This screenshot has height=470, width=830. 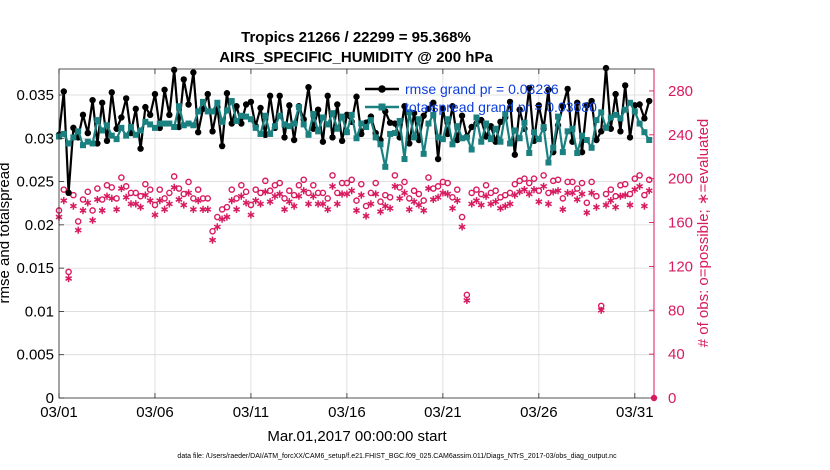 What do you see at coordinates (635, 412) in the screenshot?
I see `x-tick-label: 03/31` at bounding box center [635, 412].